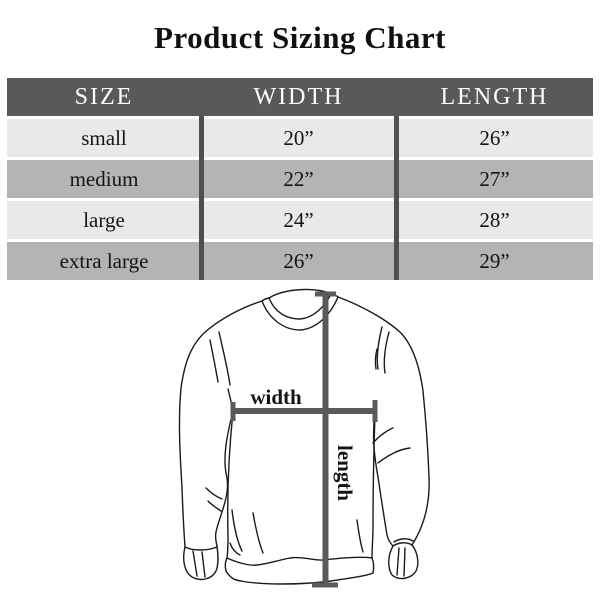 The width and height of the screenshot is (600, 600). I want to click on width-value: 24”, so click(298, 219).